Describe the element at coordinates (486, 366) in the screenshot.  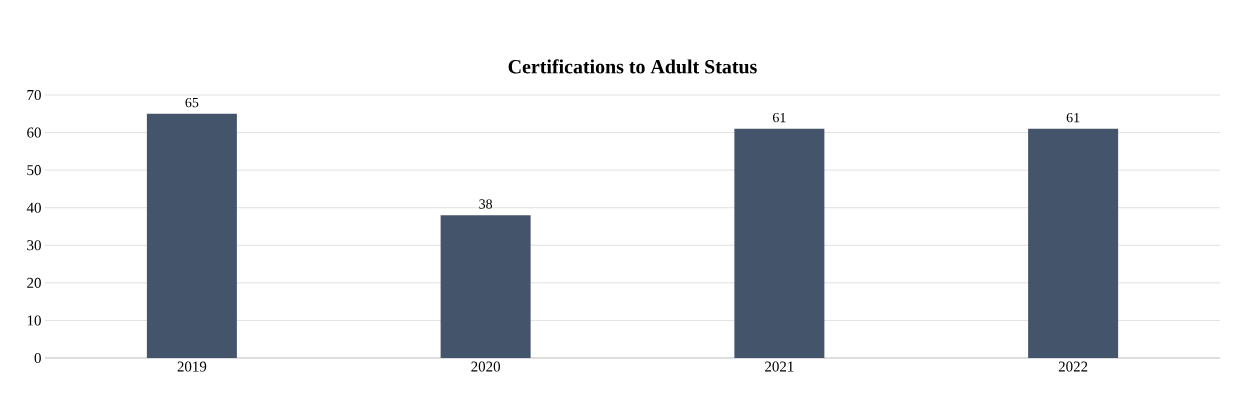
I see `x-tick-label: 2020` at that location.